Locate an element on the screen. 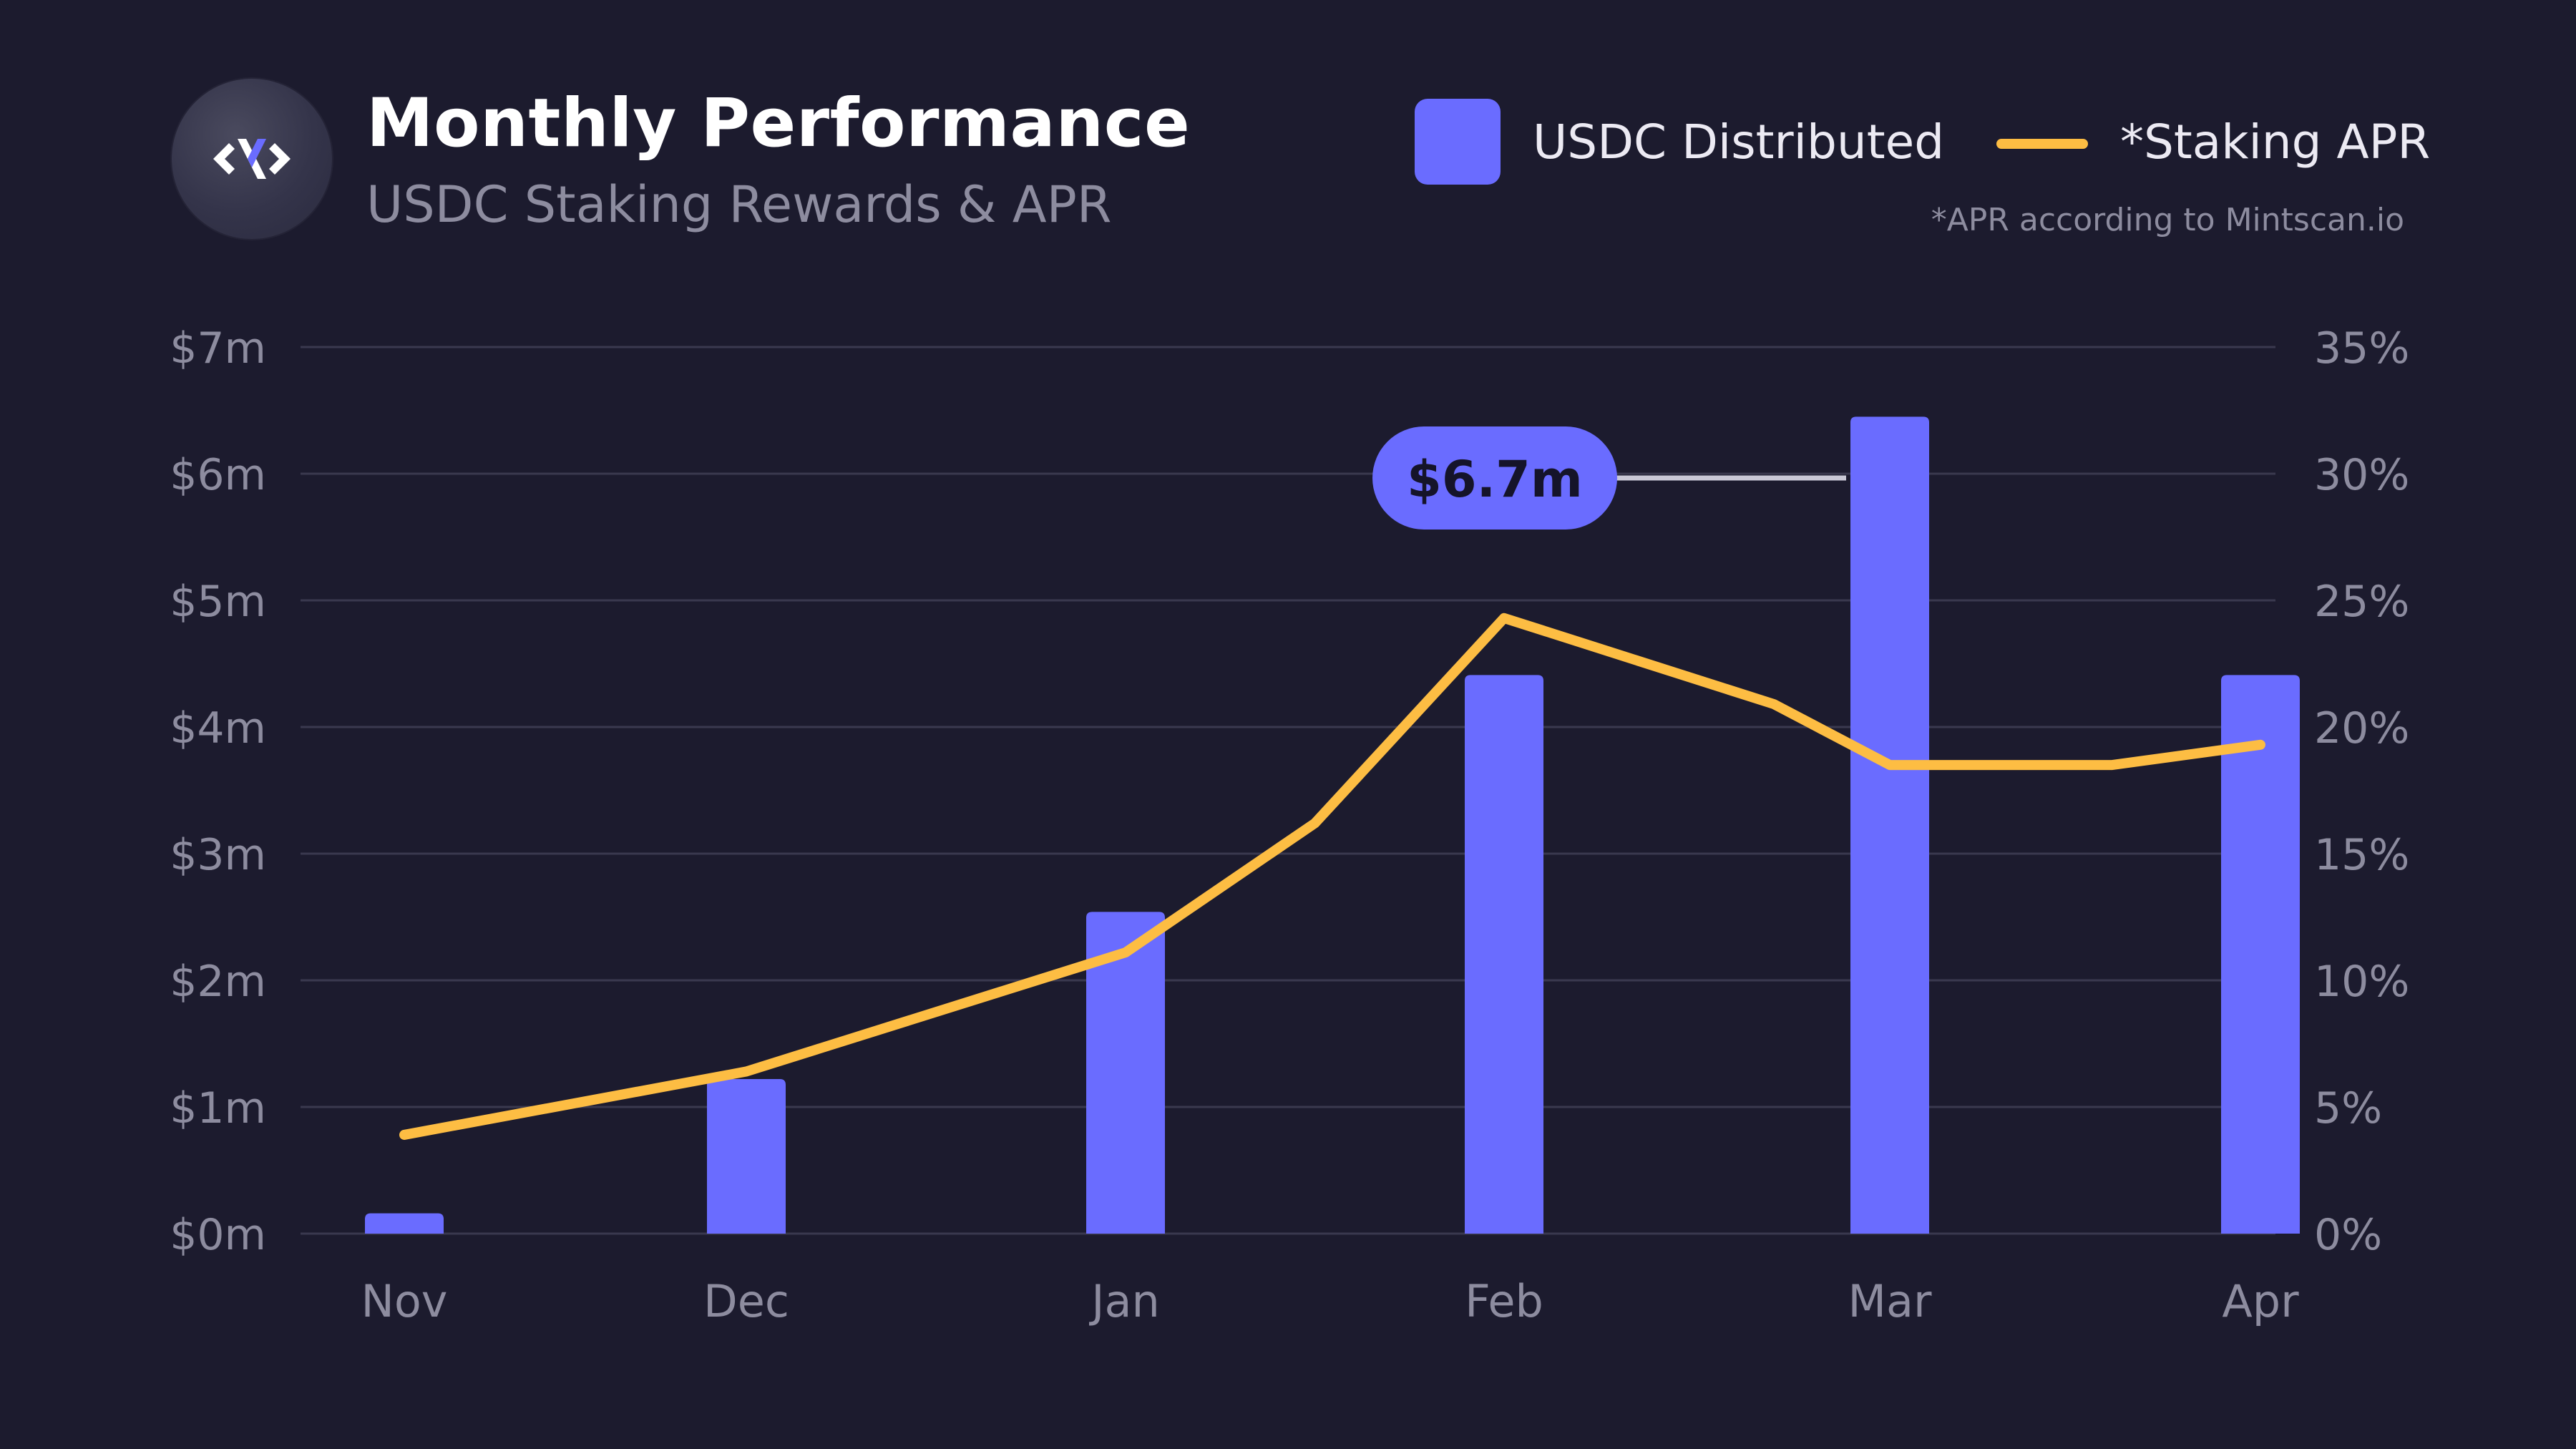 Image resolution: width=2576 pixels, height=1449 pixels. y-left-tick-label: $0m is located at coordinates (218, 1235).